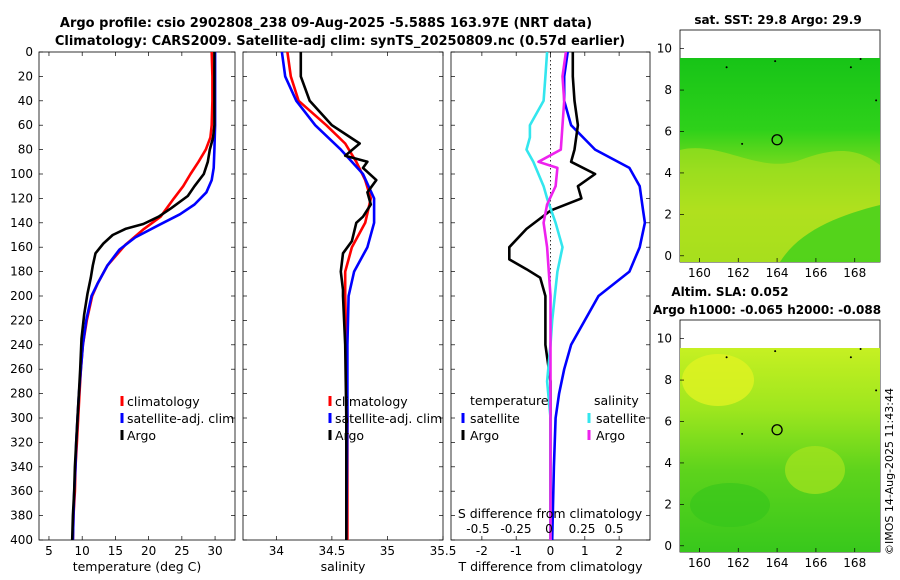  What do you see at coordinates (21, 394) in the screenshot?
I see `depth-tick-label: 280` at bounding box center [21, 394].